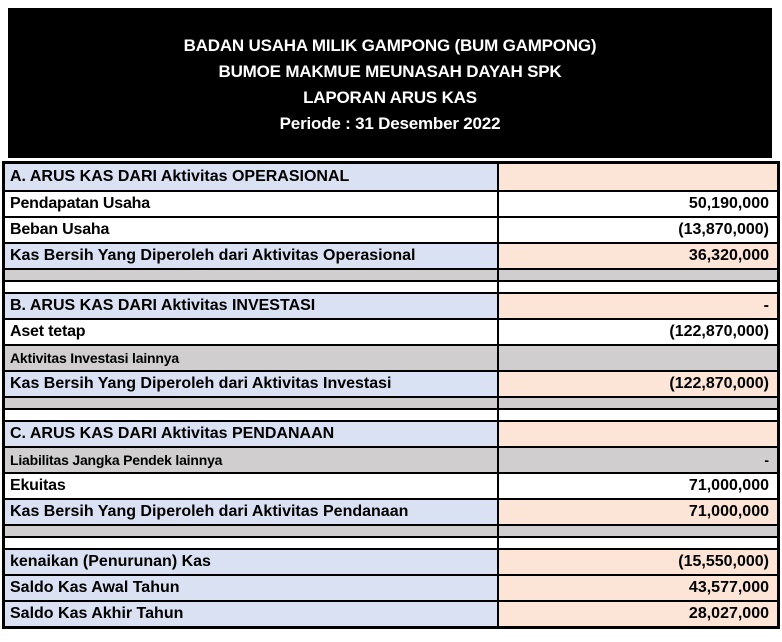 This screenshot has height=642, width=782. I want to click on row-label-cell: B. ARUS KAS DARI Aktivitas INVESTASI, so click(252, 306).